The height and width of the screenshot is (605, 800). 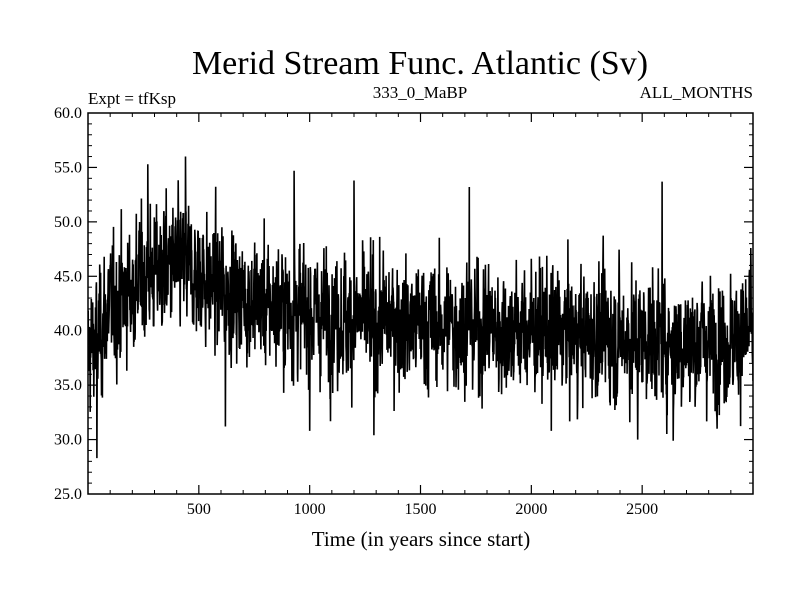 What do you see at coordinates (310, 509) in the screenshot?
I see `x-tick-label: 1000` at bounding box center [310, 509].